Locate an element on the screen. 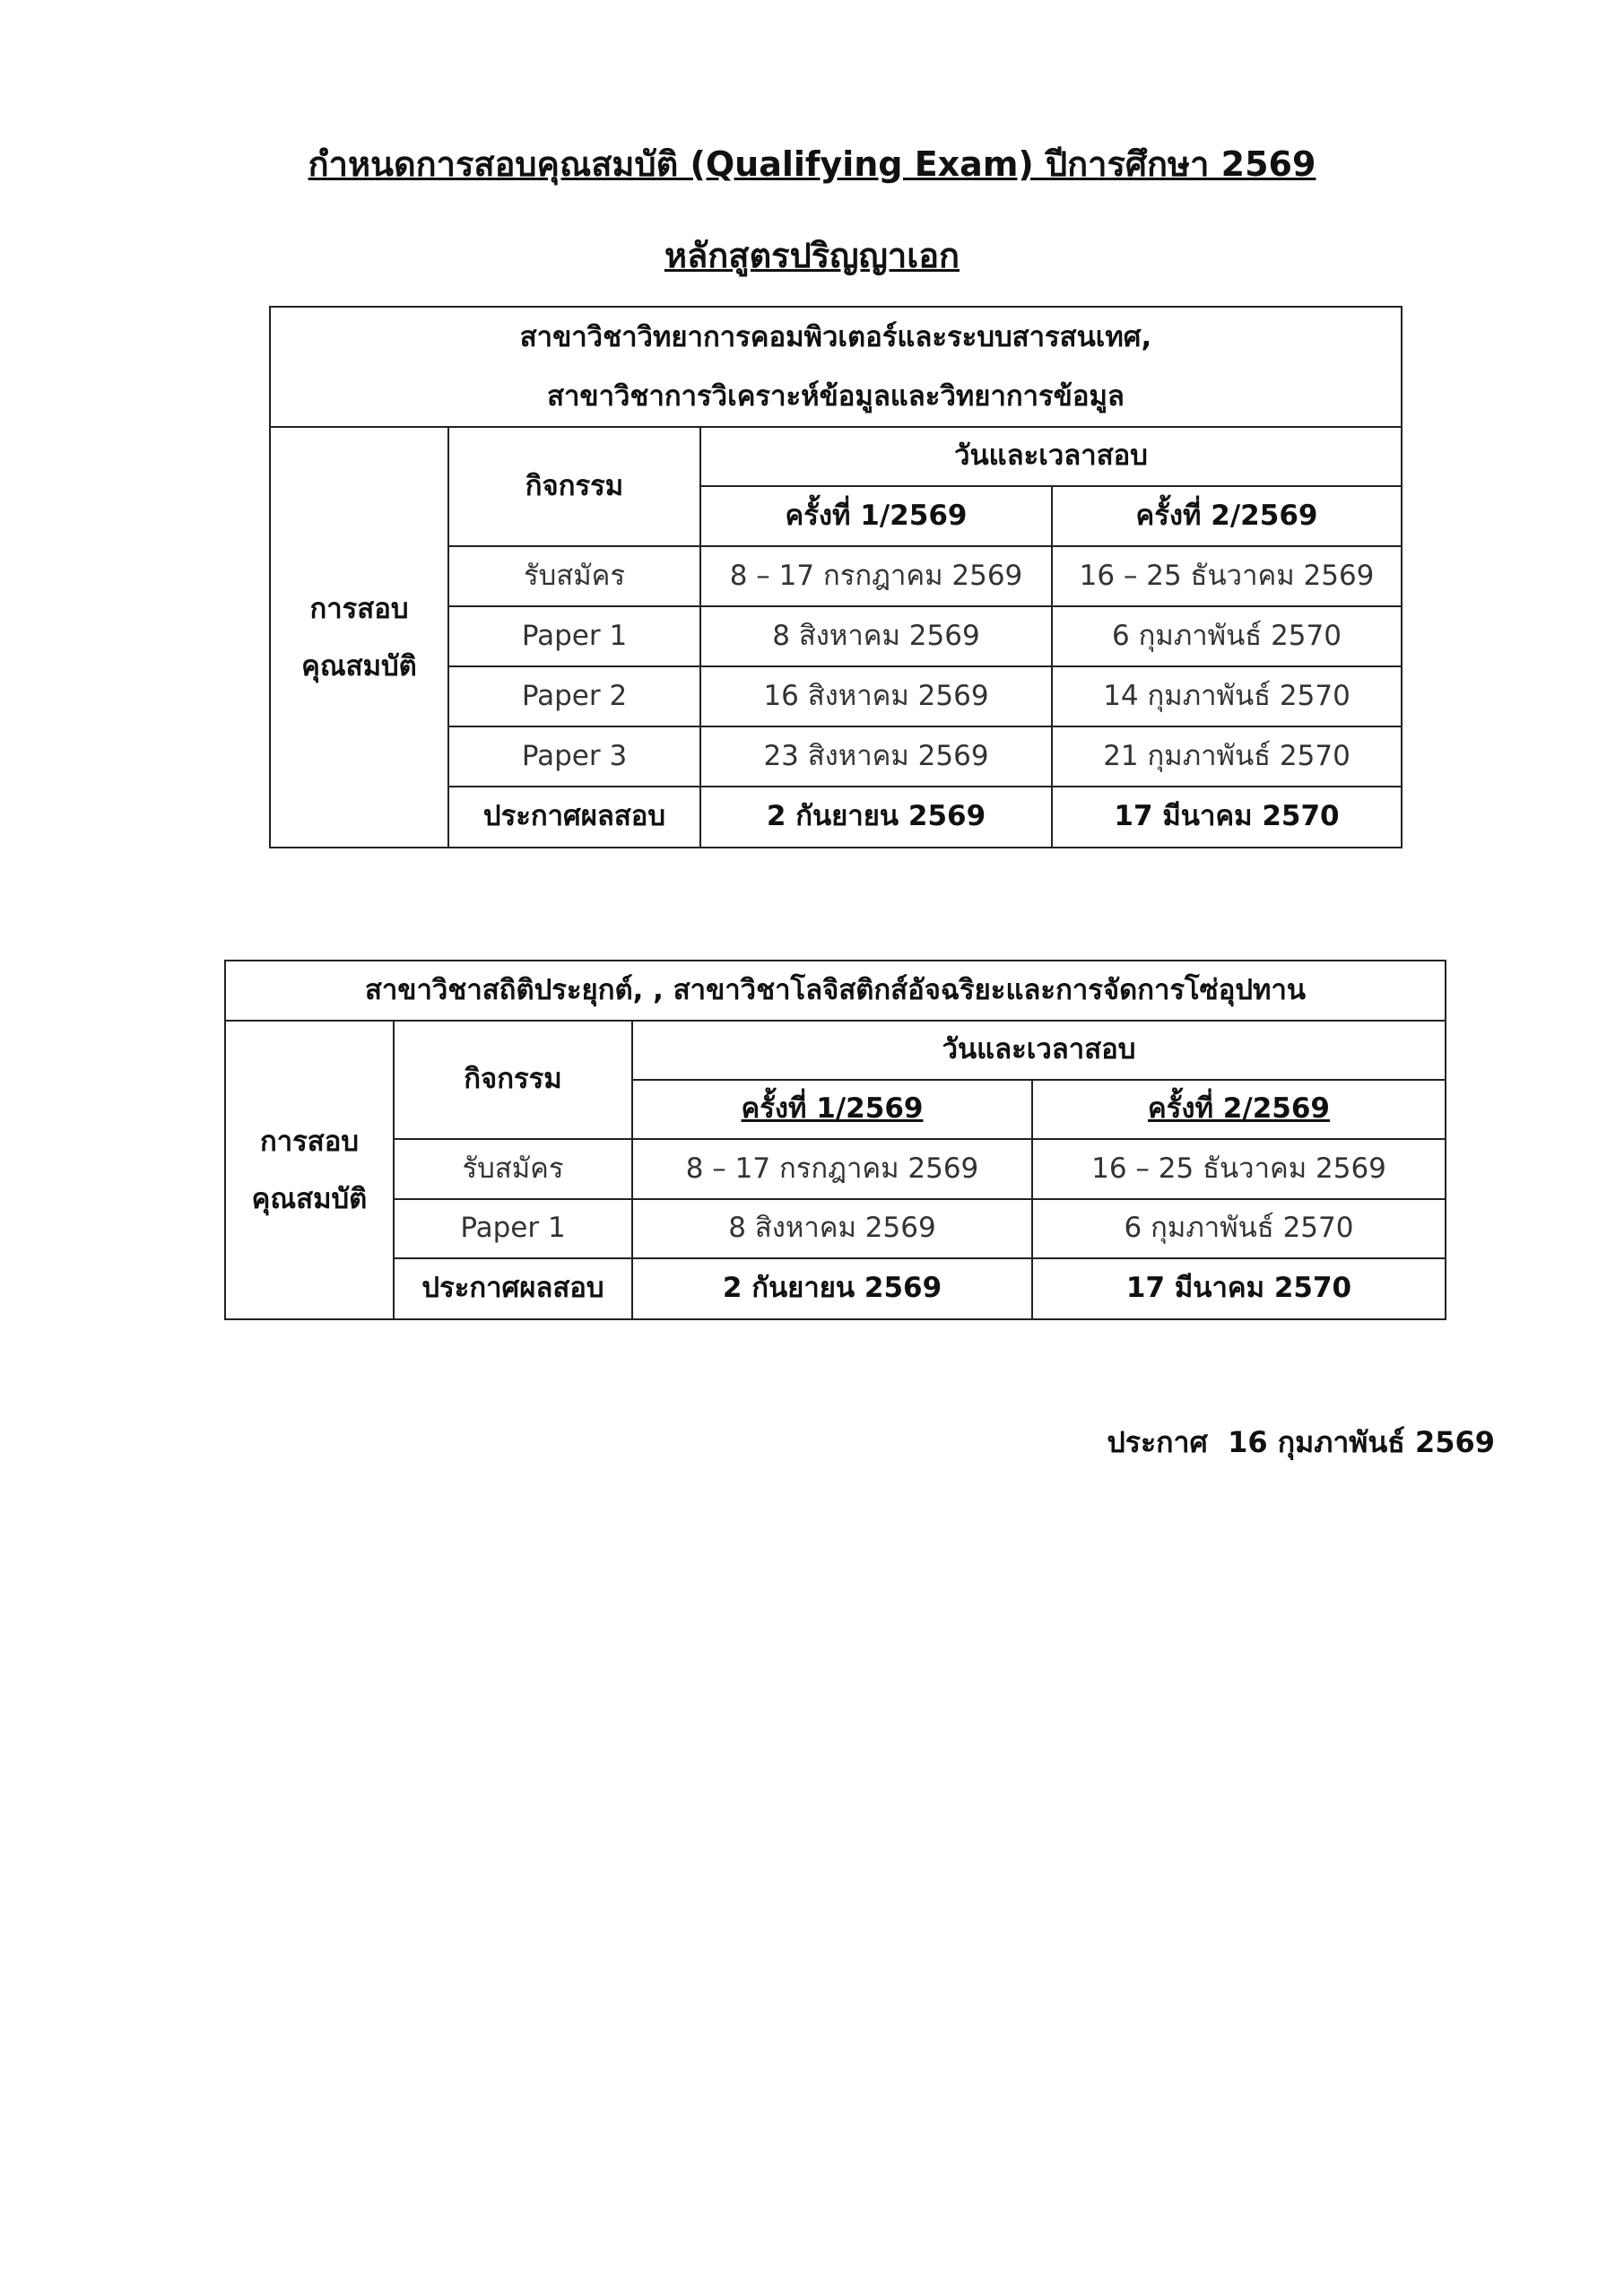 Image resolution: width=1624 pixels, height=2296 pixels. document-subtitle: หลักสูตรปริญญาเอก is located at coordinates (812, 255).